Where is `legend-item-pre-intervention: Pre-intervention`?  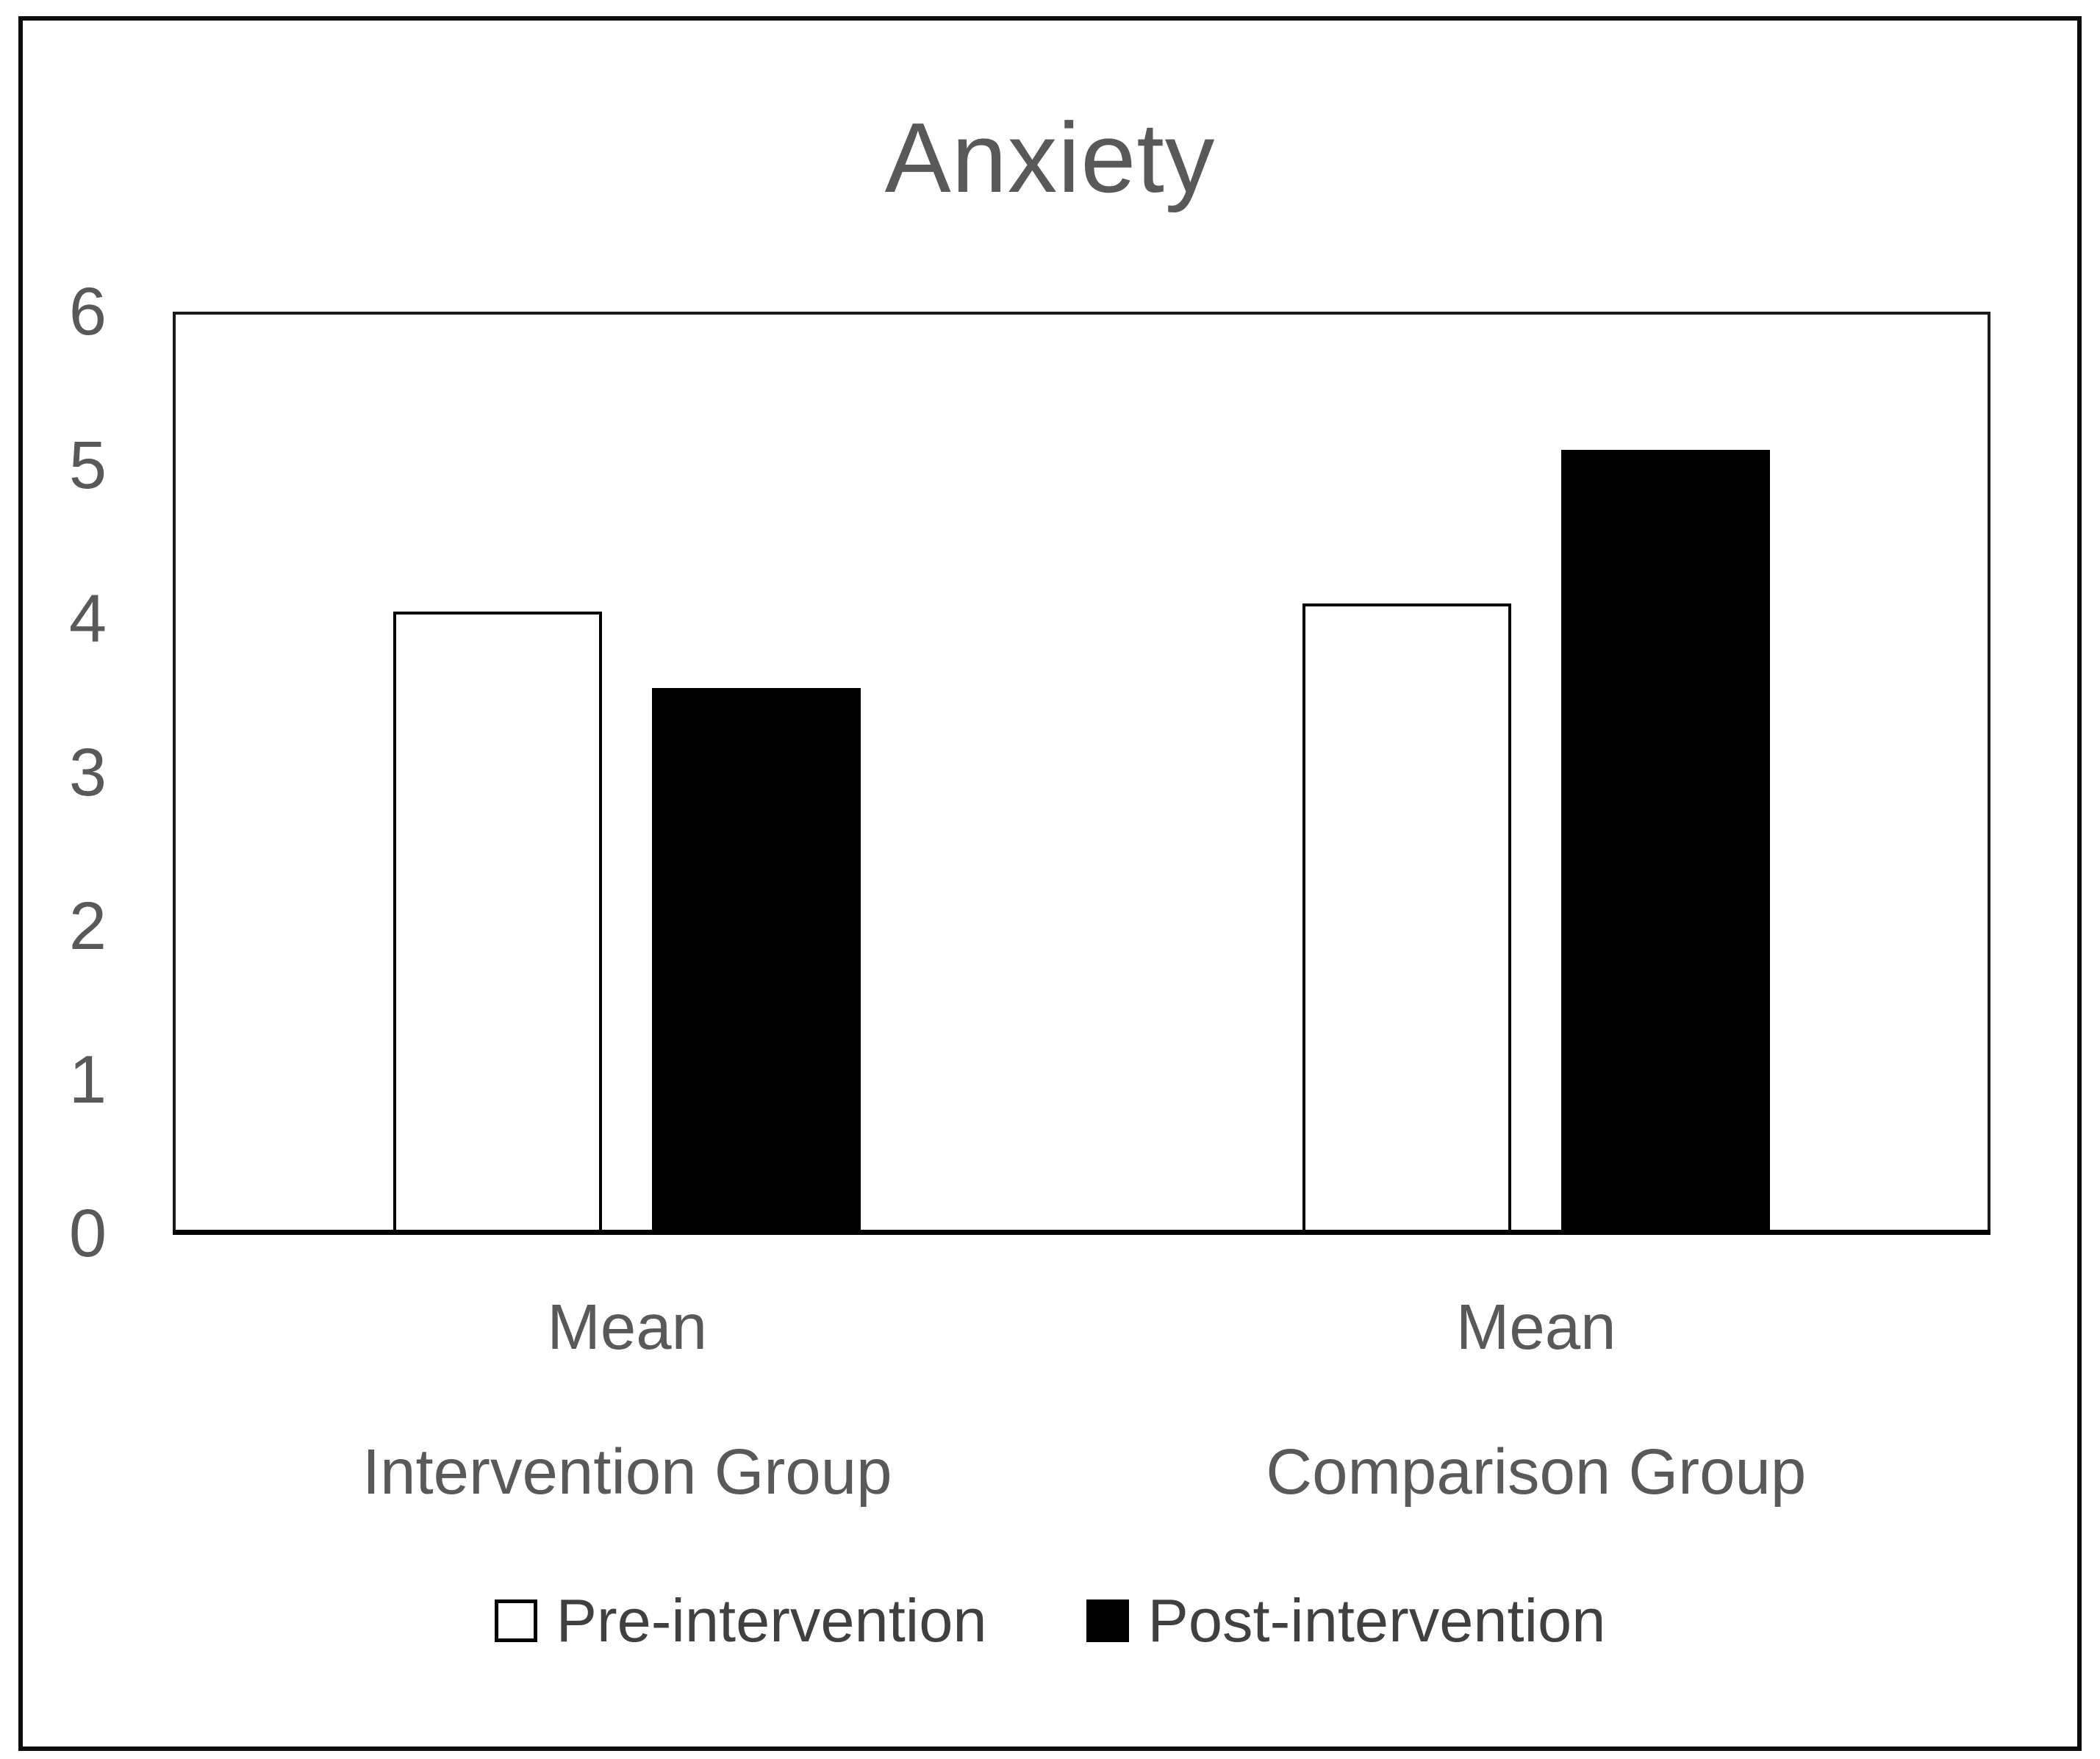
legend-item-pre-intervention: Pre-intervention is located at coordinates (740, 1621).